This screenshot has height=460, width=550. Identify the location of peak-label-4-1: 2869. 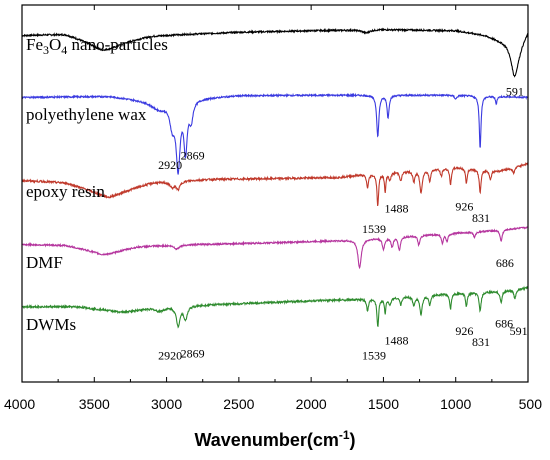
(193, 353).